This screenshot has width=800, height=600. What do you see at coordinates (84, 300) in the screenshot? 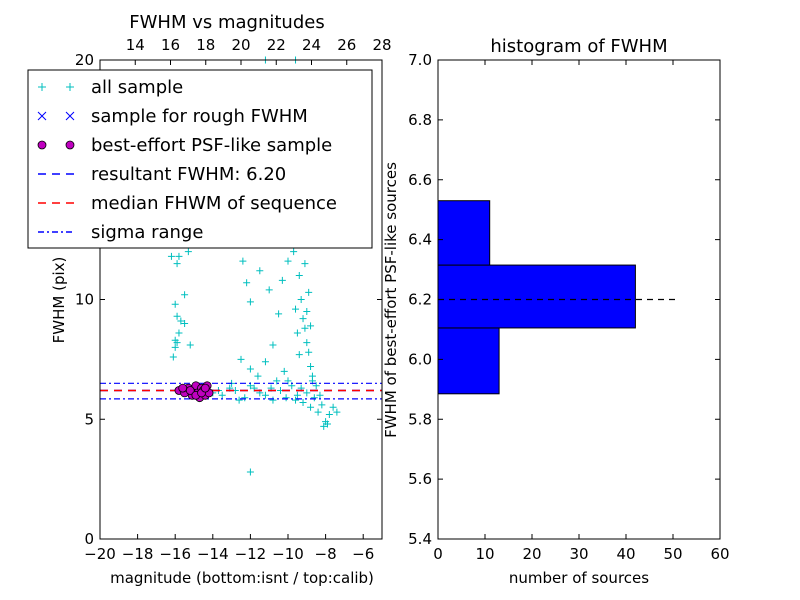
I see `left-y-tick-label: 10` at bounding box center [84, 300].